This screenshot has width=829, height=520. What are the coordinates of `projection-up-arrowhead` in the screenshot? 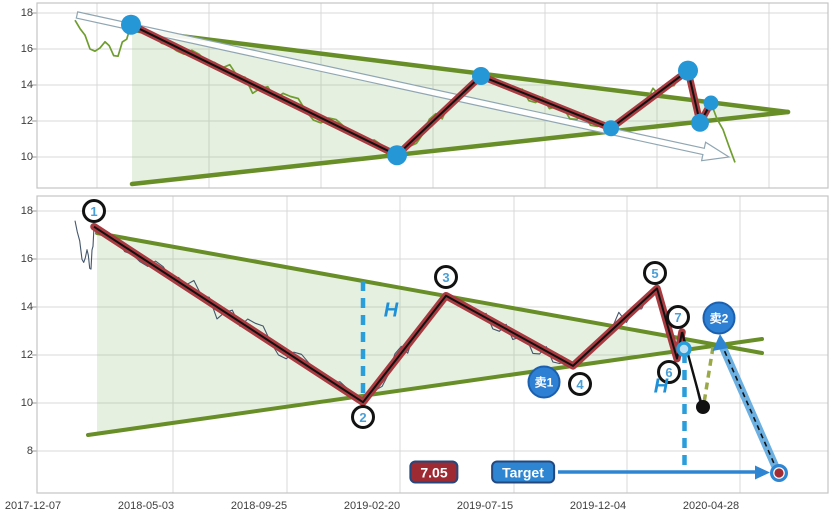 It's located at (720, 342).